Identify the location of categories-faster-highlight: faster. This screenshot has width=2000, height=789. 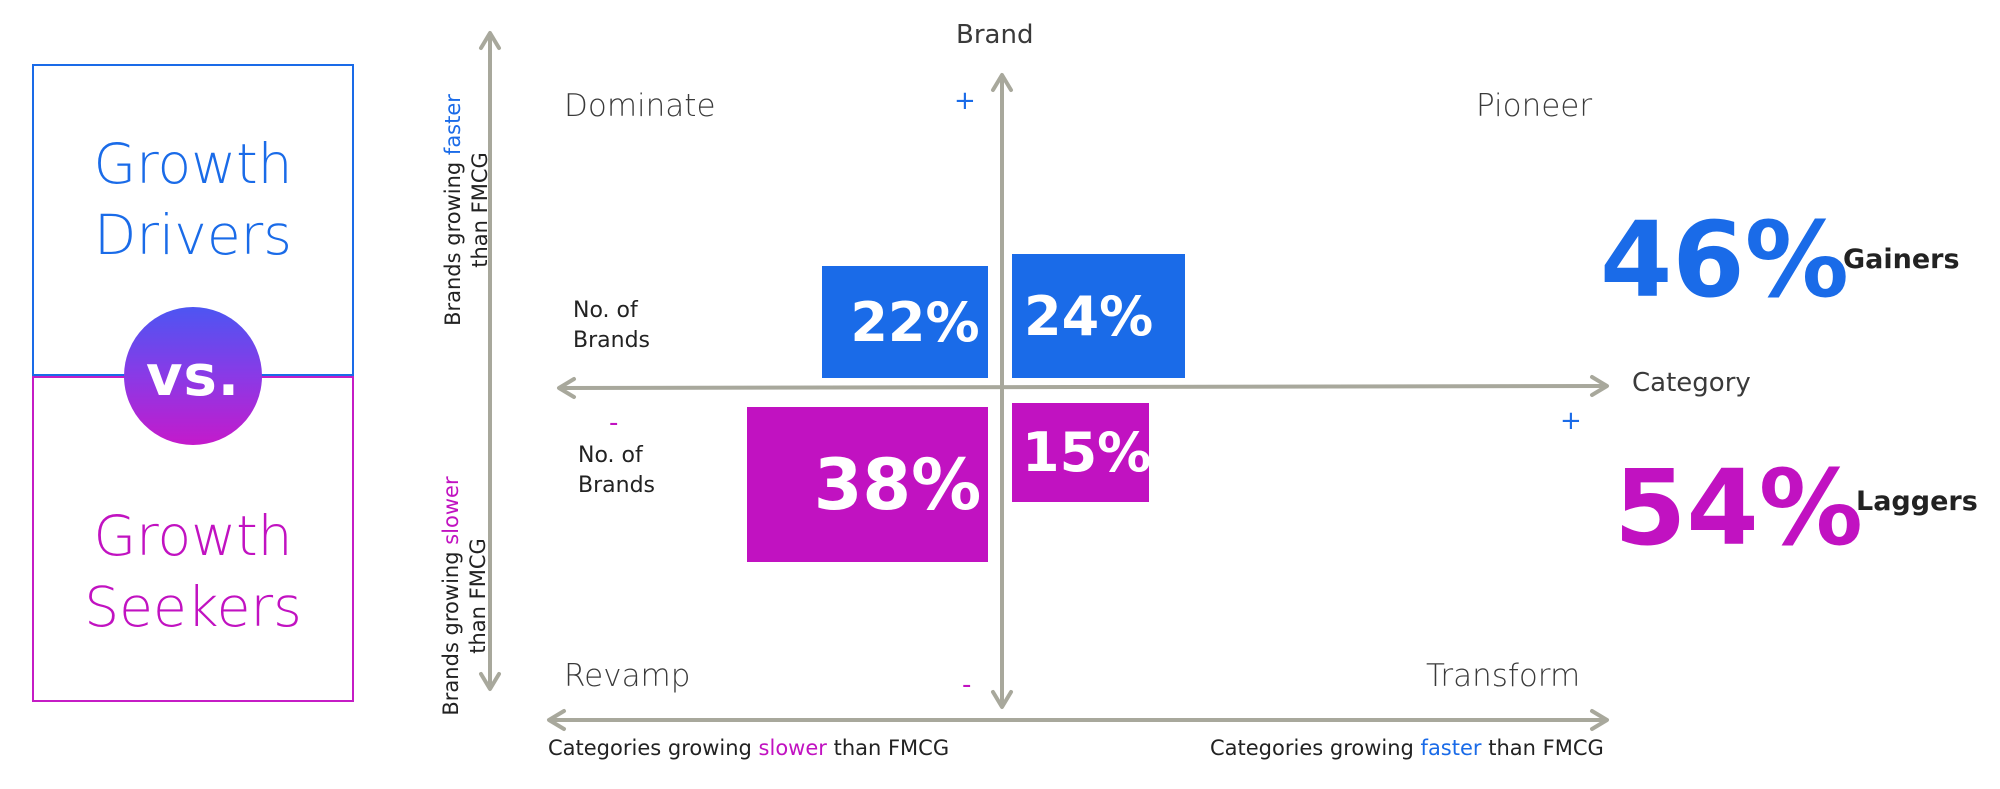
(1451, 748).